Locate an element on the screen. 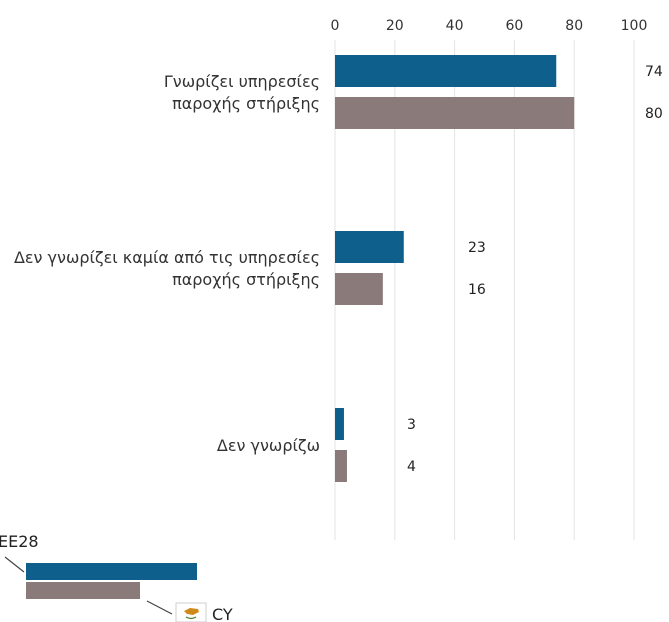 Image resolution: width=669 pixels, height=622 pixels. value-label: 23 is located at coordinates (477, 248).